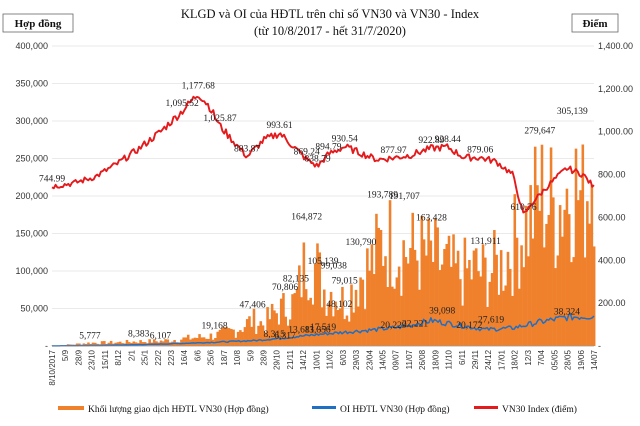 The width and height of the screenshot is (640, 426). Describe the element at coordinates (277, 359) in the screenshot. I see `x-tick-label: 29/10` at that location.